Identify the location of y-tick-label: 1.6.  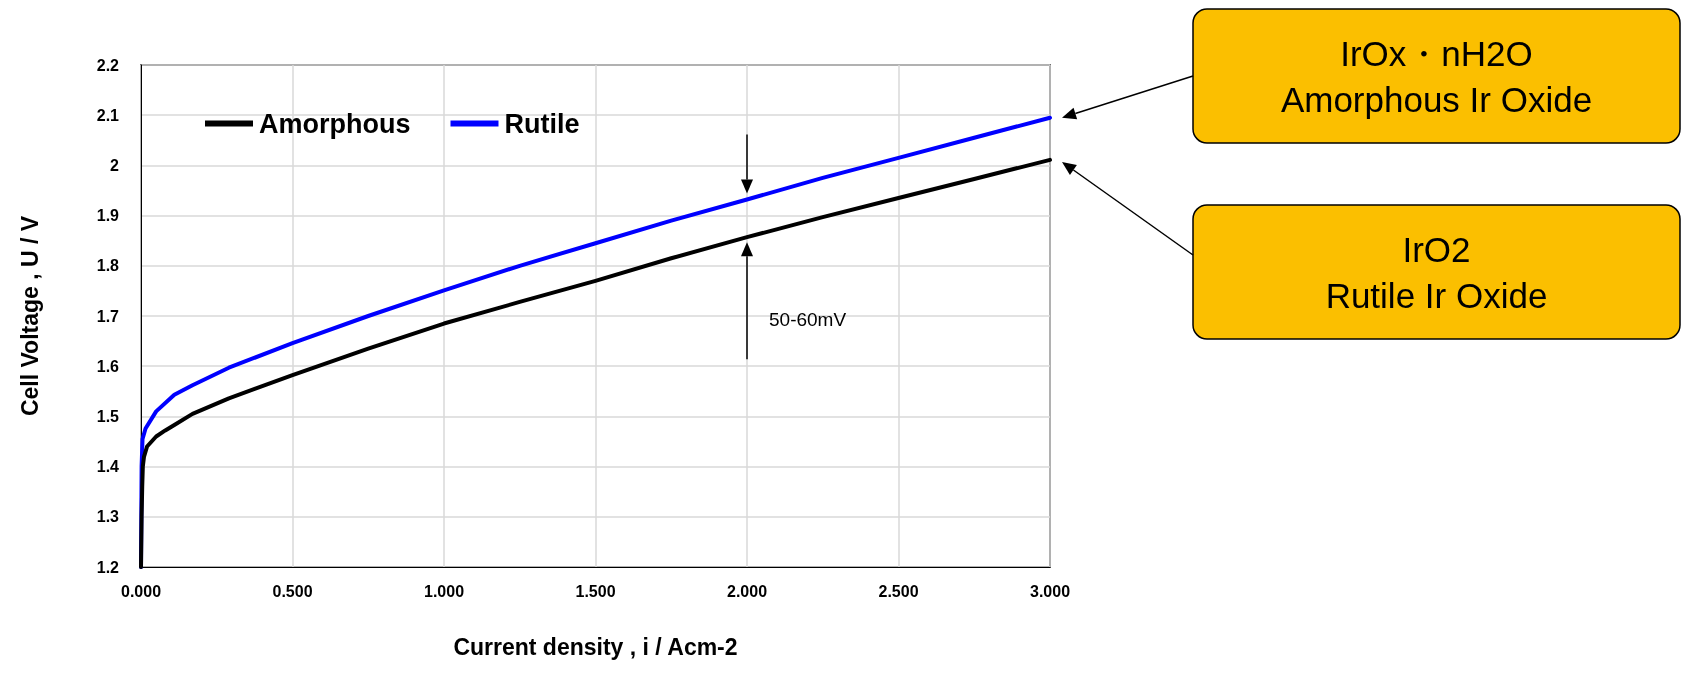
(108, 366).